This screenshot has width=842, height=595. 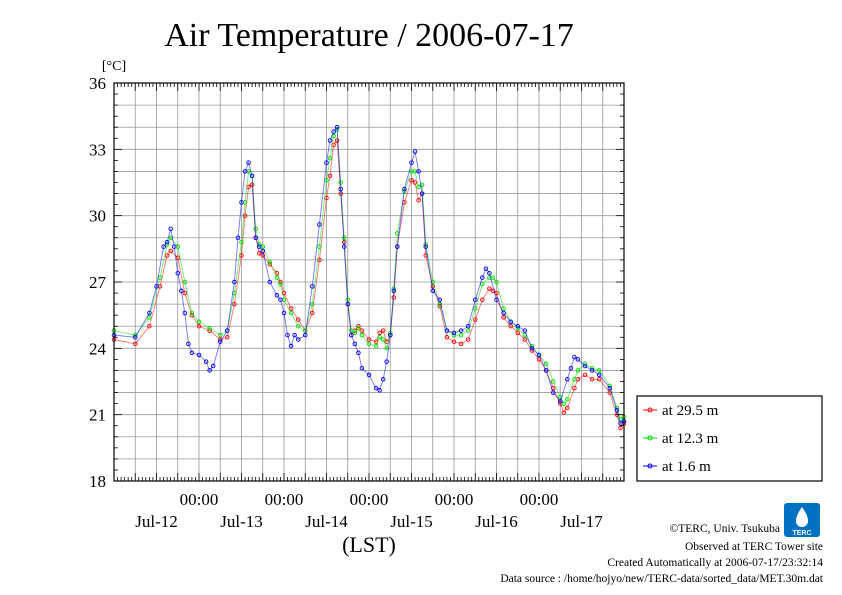 What do you see at coordinates (241, 521) in the screenshot?
I see `x-tick-date-label: Jul-13` at bounding box center [241, 521].